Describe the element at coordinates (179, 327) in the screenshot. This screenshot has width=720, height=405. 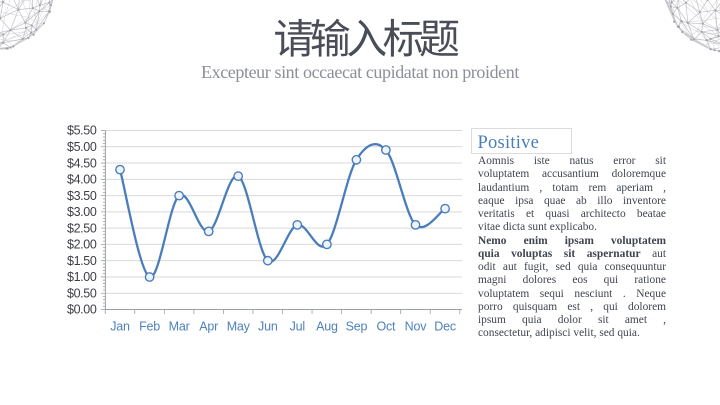
I see `svg-text: Mar` at that location.